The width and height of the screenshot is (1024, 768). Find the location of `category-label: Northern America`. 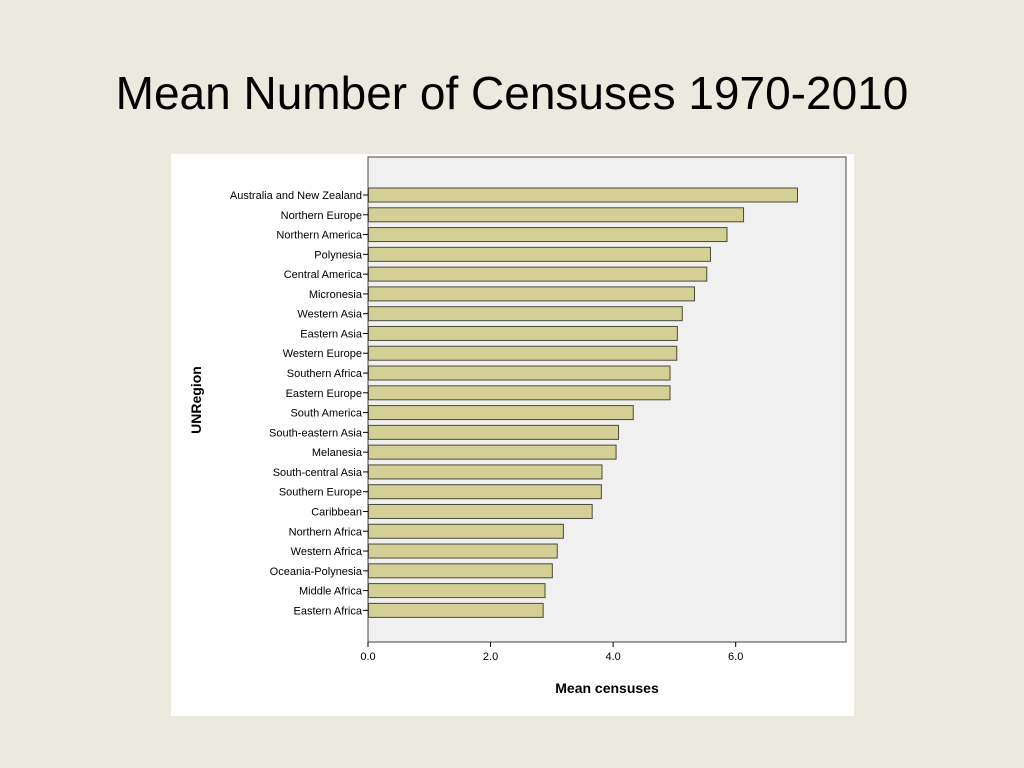

category-label: Northern America is located at coordinates (319, 236).